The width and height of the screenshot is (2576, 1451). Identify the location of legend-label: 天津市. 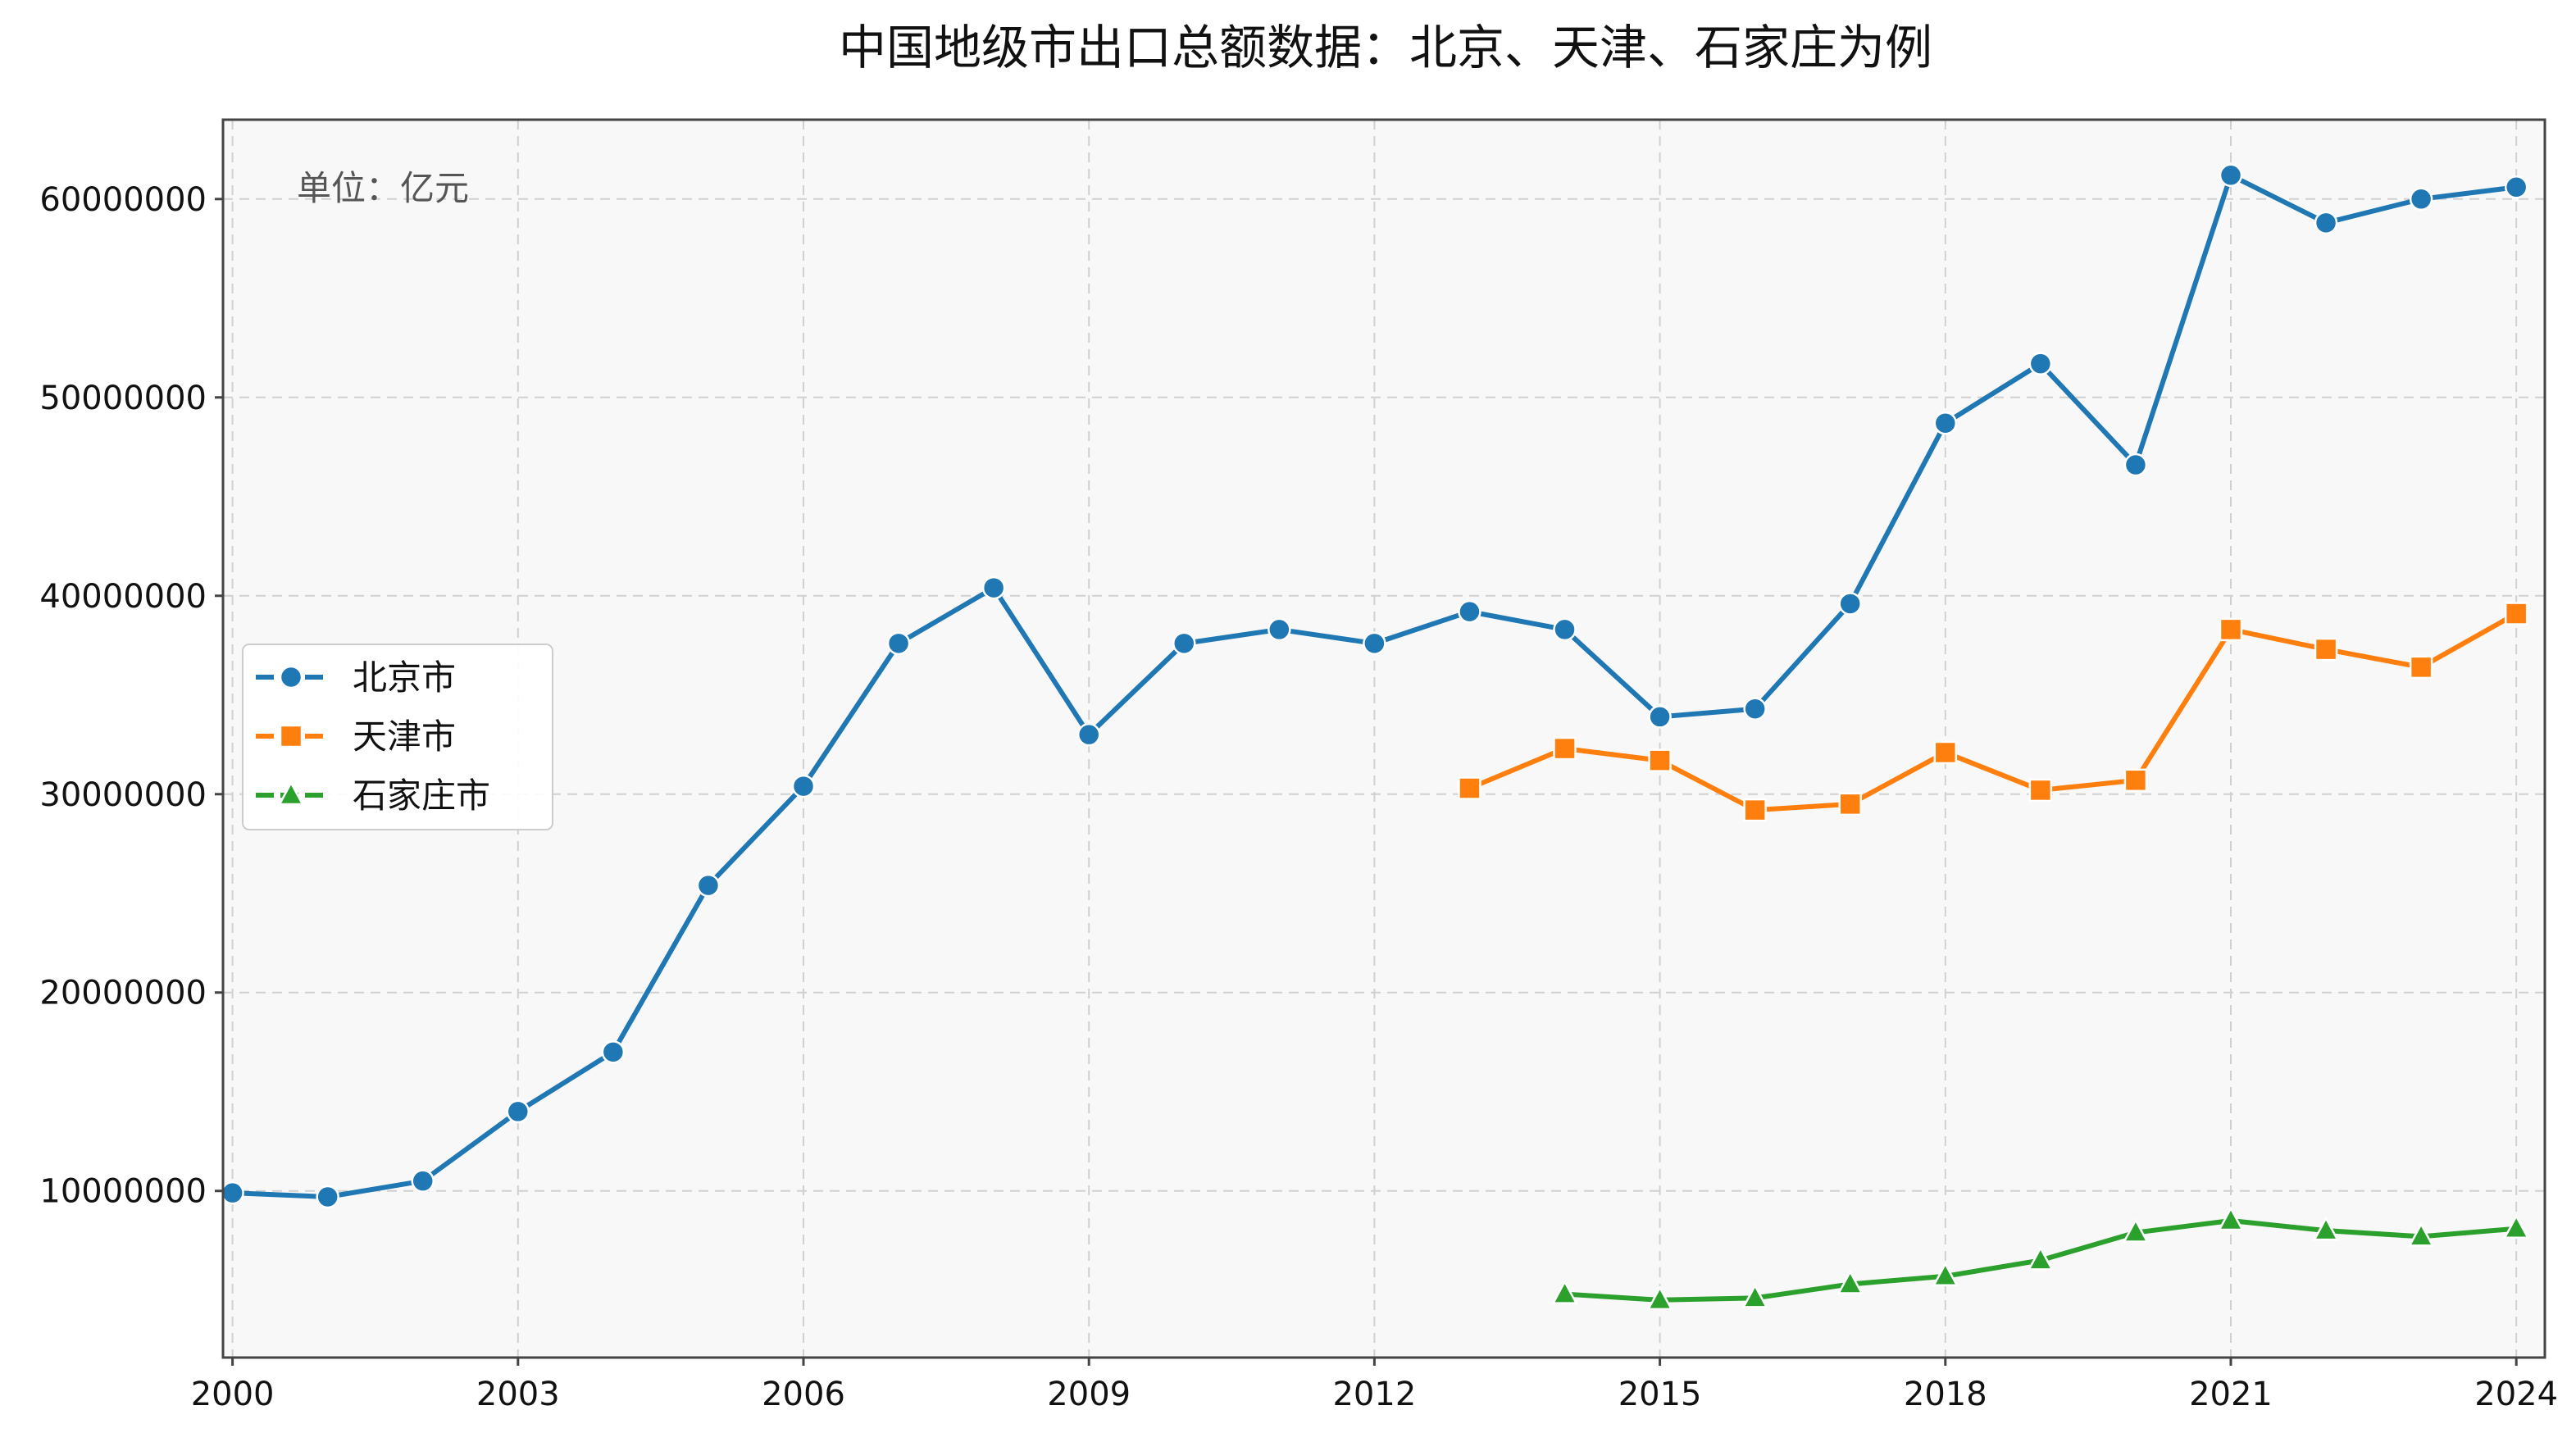
(404, 736).